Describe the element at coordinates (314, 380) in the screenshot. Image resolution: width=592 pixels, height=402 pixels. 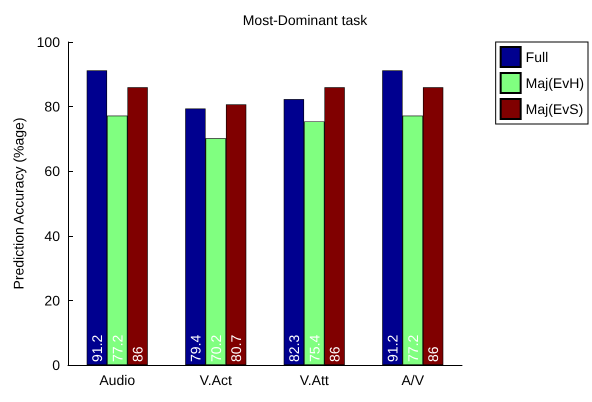
I see `x-tick-label: V.Att` at that location.